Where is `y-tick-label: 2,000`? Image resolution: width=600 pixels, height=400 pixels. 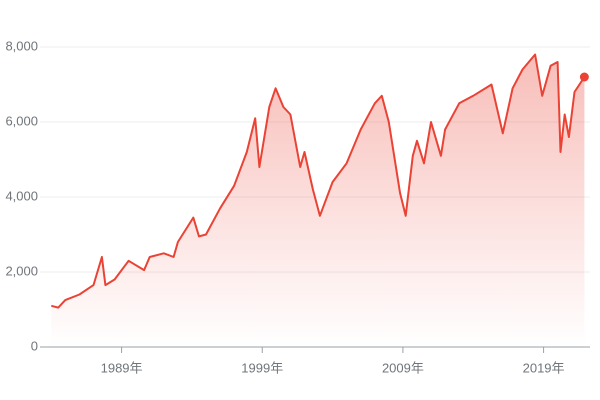 y-tick-label: 2,000 is located at coordinates (21, 270).